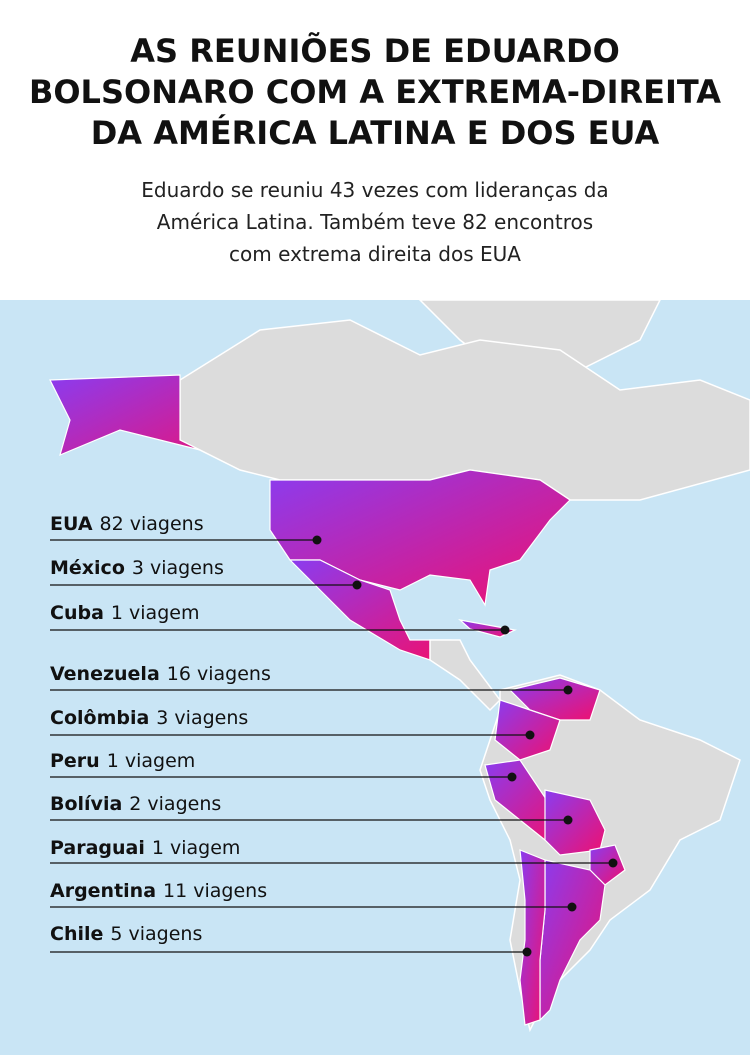  I want to click on country-label: Venezuela 16 viagens, so click(160, 674).